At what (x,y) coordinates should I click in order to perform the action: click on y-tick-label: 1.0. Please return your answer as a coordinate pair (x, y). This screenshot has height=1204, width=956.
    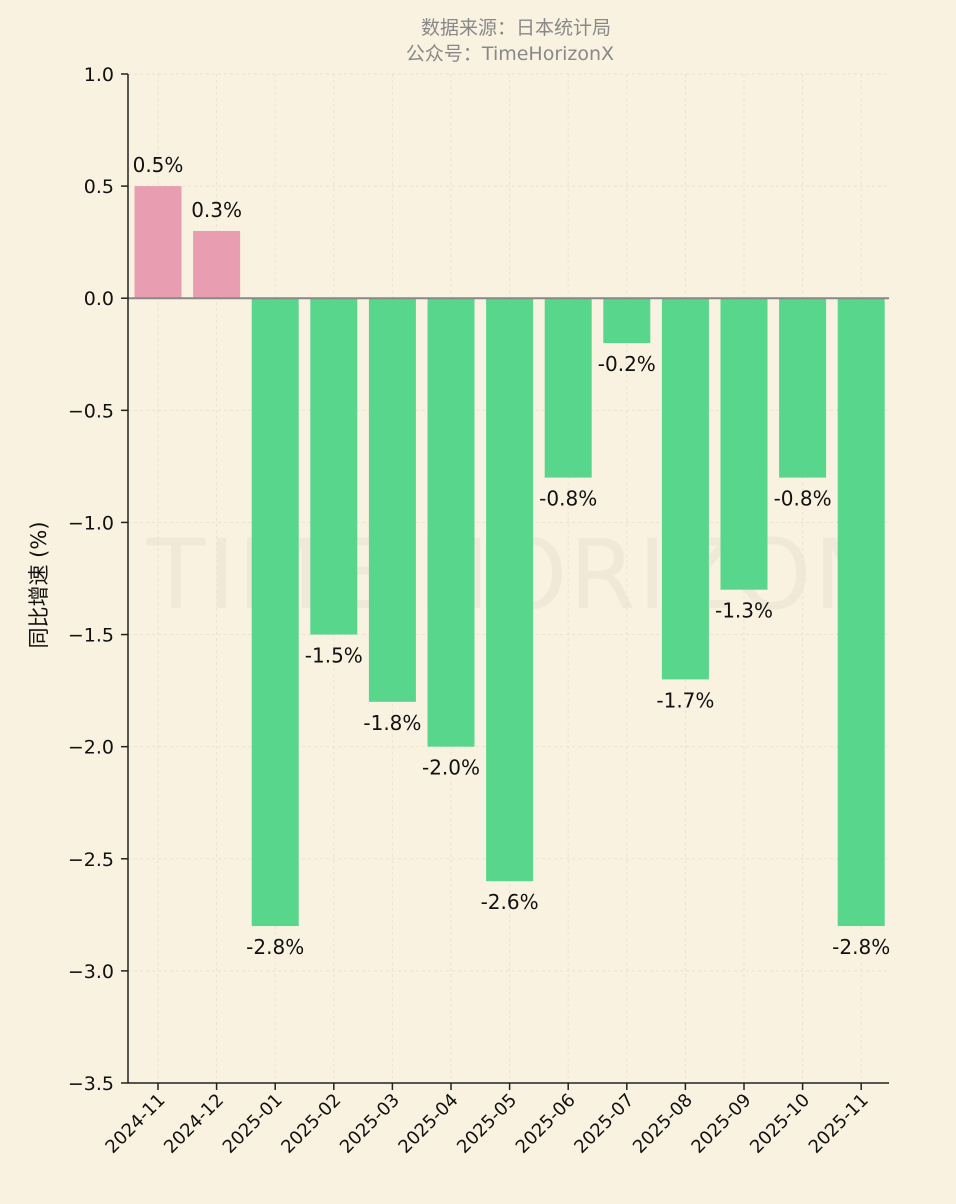
    Looking at the image, I should click on (99, 75).